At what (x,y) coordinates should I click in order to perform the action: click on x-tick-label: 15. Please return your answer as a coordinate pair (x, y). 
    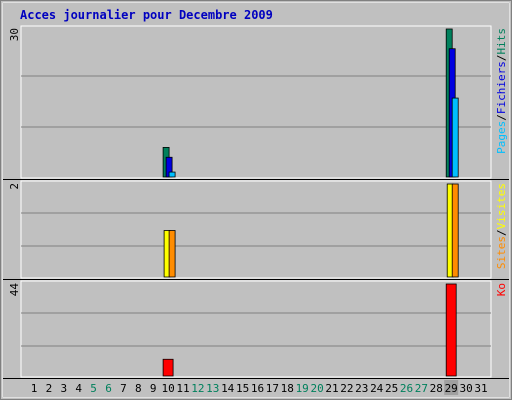
    Looking at the image, I should click on (242, 388).